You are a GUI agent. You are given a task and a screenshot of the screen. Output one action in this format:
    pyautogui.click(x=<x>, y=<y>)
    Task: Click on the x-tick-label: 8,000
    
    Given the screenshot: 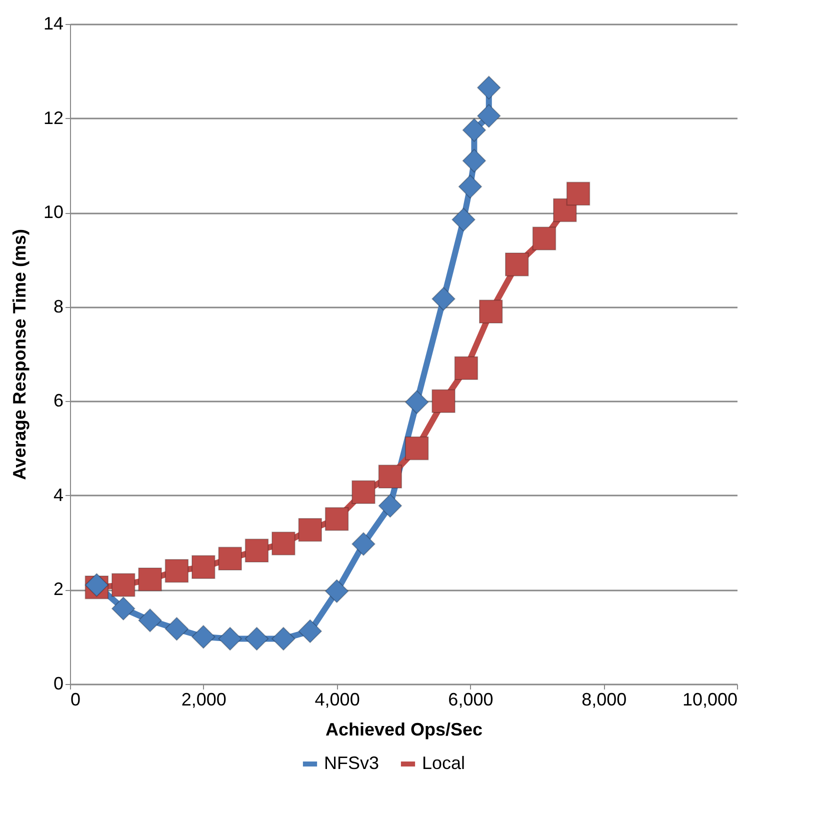 What is the action you would take?
    pyautogui.click(x=604, y=700)
    